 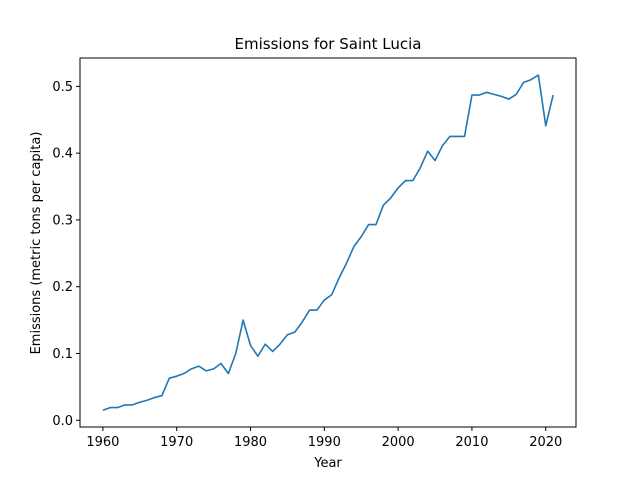 I want to click on chart-title: Emissions for Saint Lucia, so click(x=328, y=44).